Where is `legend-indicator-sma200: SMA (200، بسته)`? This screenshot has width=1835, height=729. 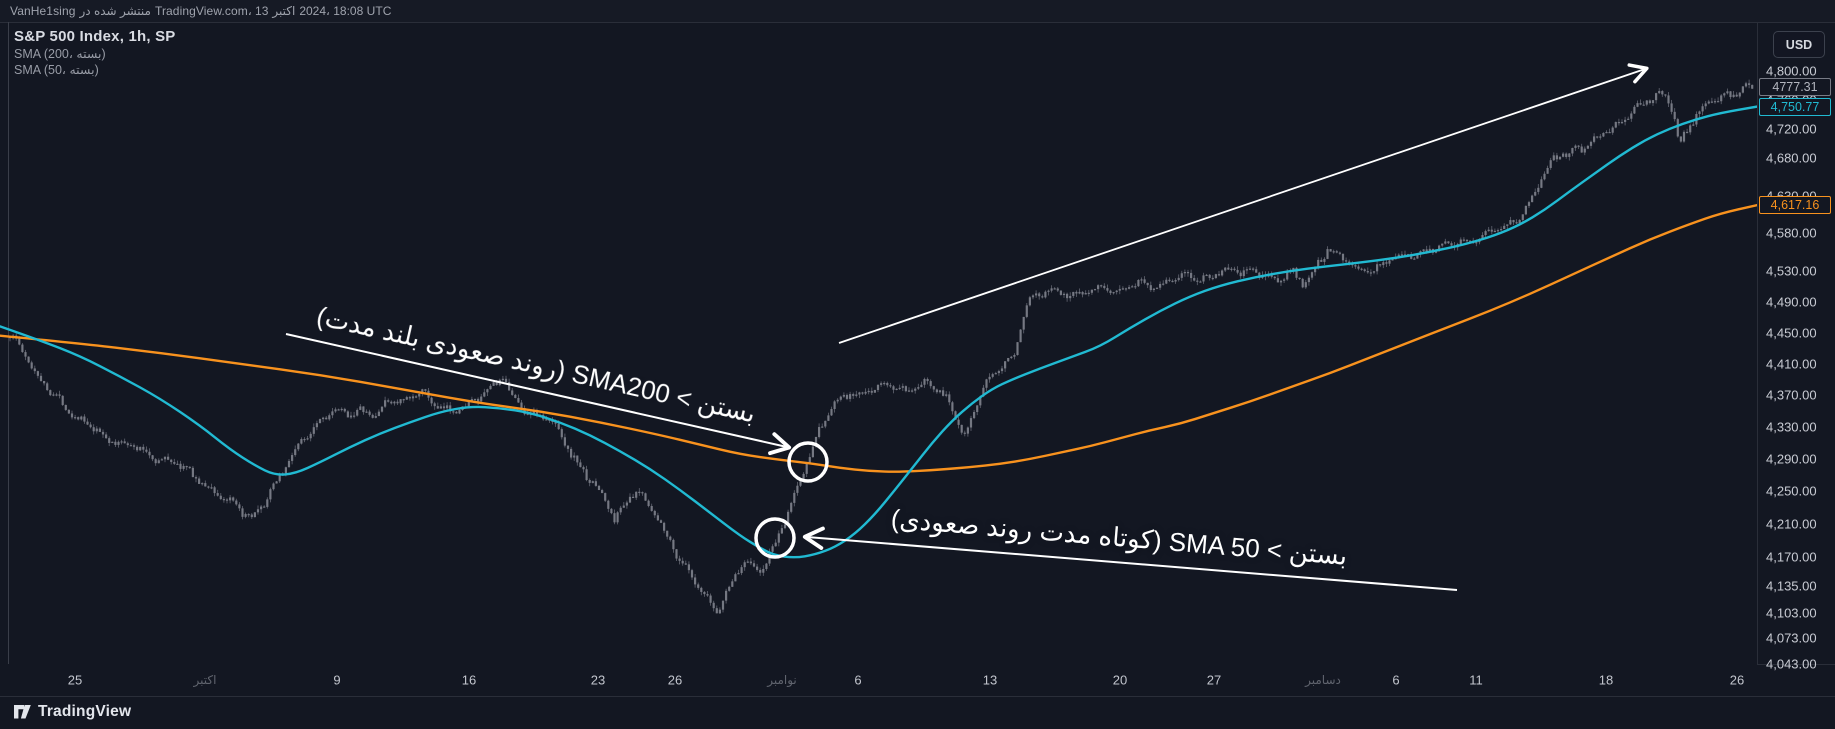
legend-indicator-sma200: SMA (200، بسته) is located at coordinates (60, 54).